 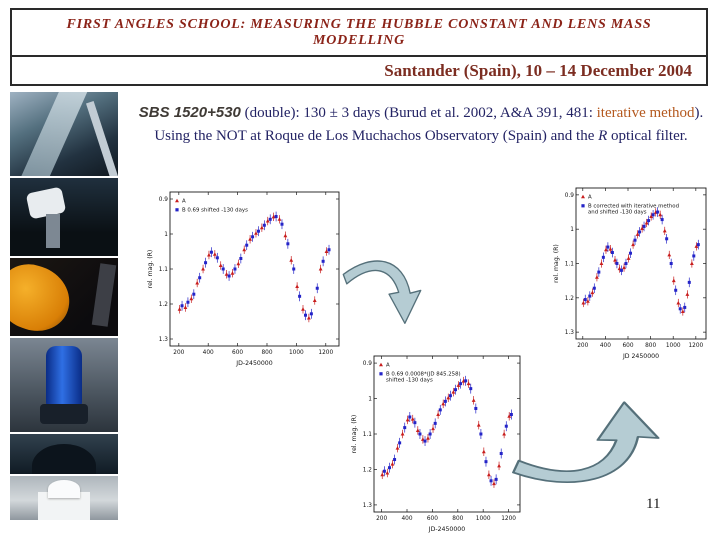 What do you see at coordinates (538, 70) in the screenshot?
I see `slide-subtitle: Santander (Spain), 10 – 14 December 2004` at bounding box center [538, 70].